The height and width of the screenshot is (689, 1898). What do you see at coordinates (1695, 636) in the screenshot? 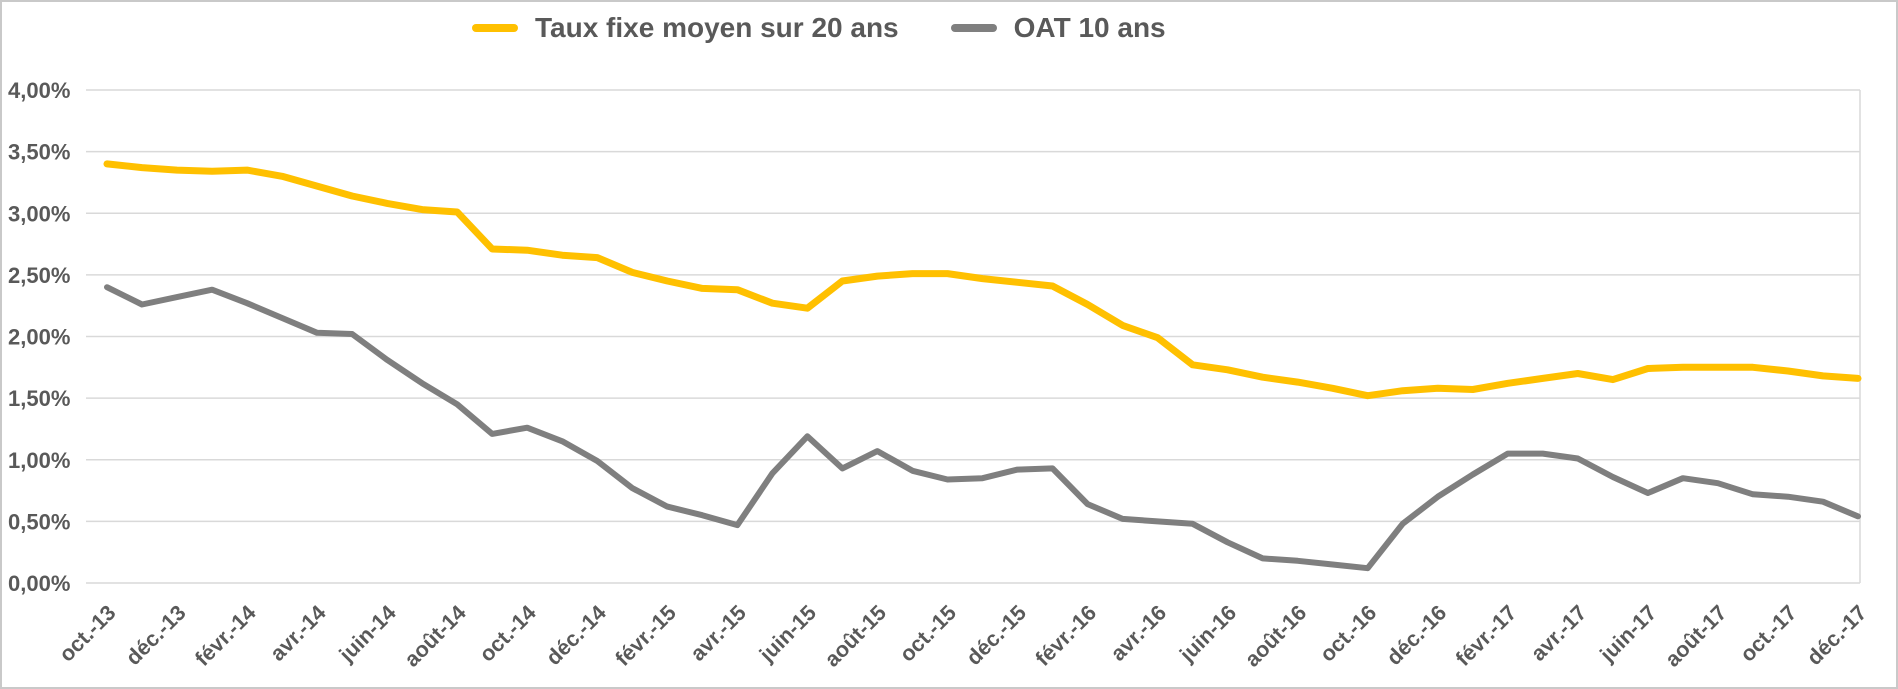
I see `x-axis-tick-label: août-17` at bounding box center [1695, 636].